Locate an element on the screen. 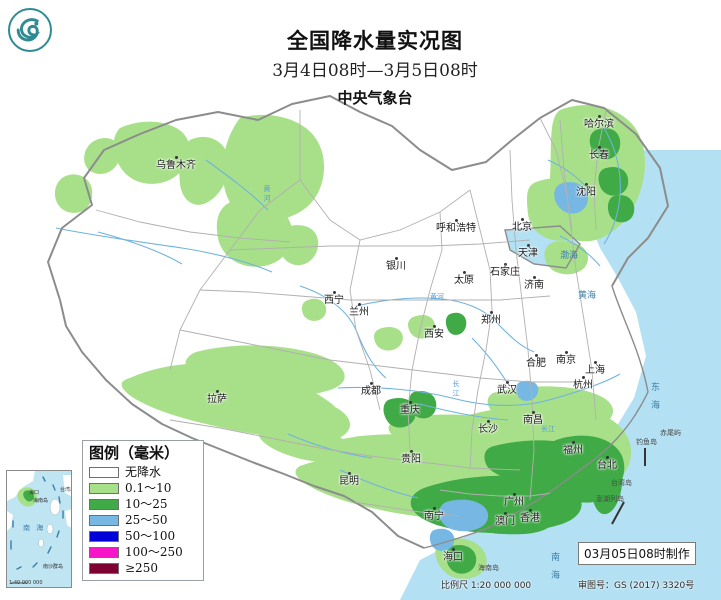 The image size is (721, 600). legend-item: 10～25 is located at coordinates (143, 504).